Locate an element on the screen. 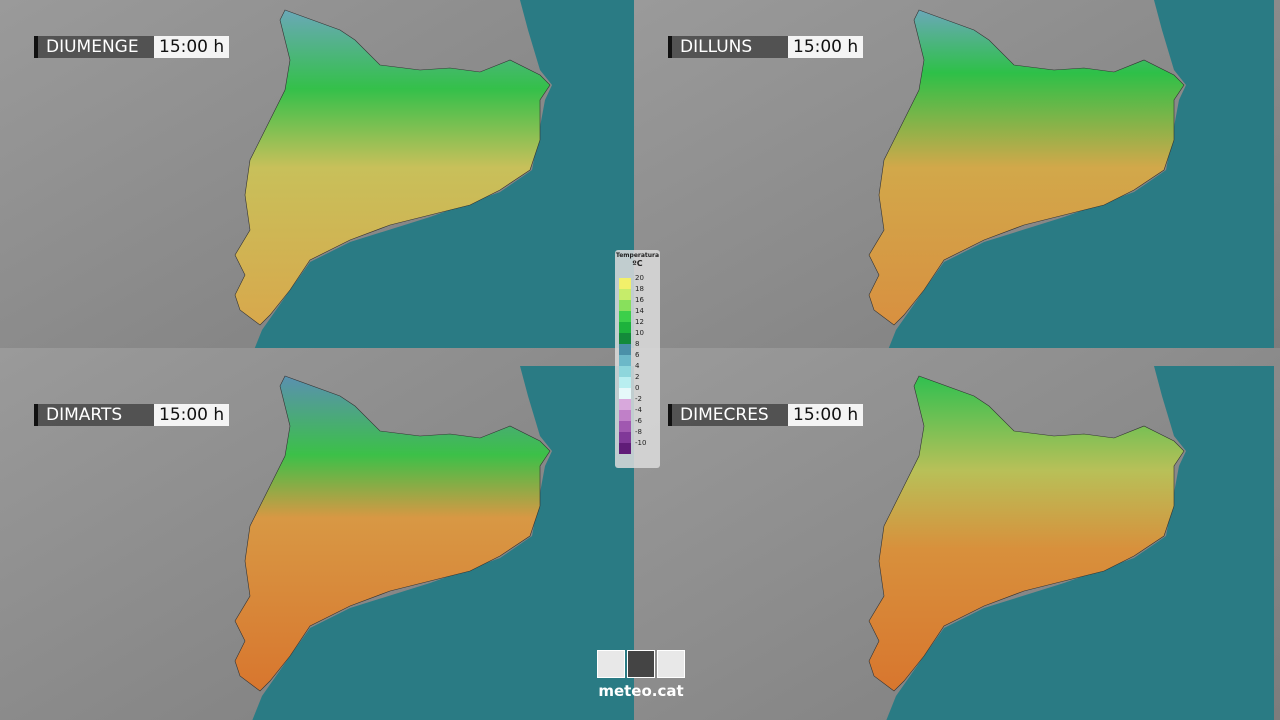 This screenshot has height=720, width=1280. legend-label: 20 is located at coordinates (639, 278).